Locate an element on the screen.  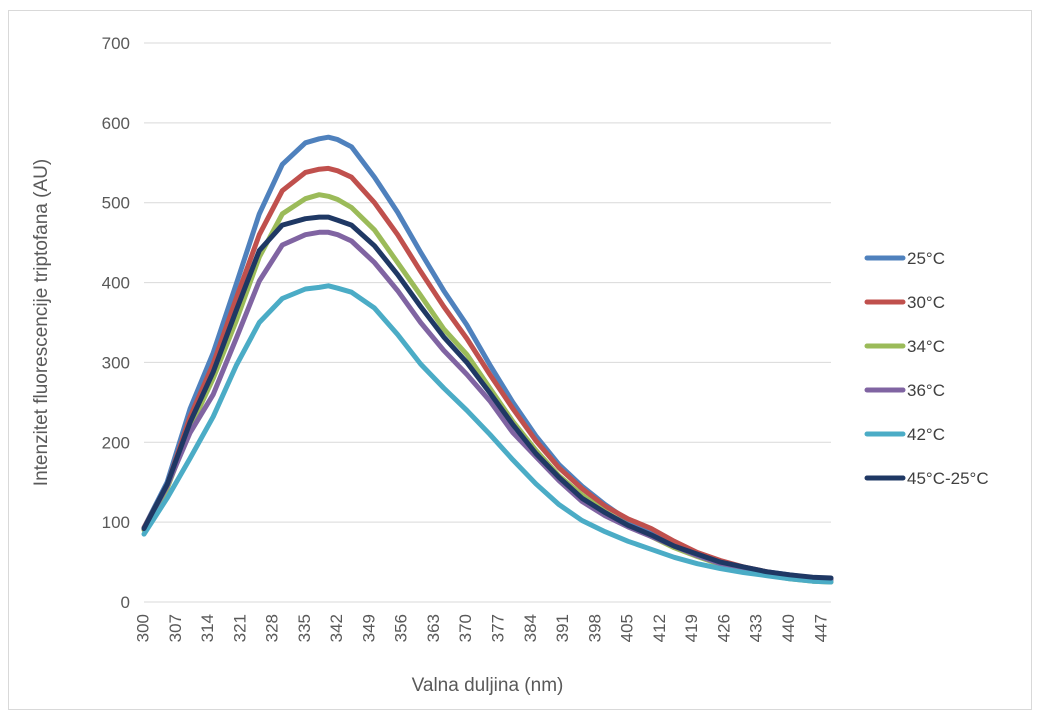
y-tick-label: 400 is located at coordinates (116, 283).